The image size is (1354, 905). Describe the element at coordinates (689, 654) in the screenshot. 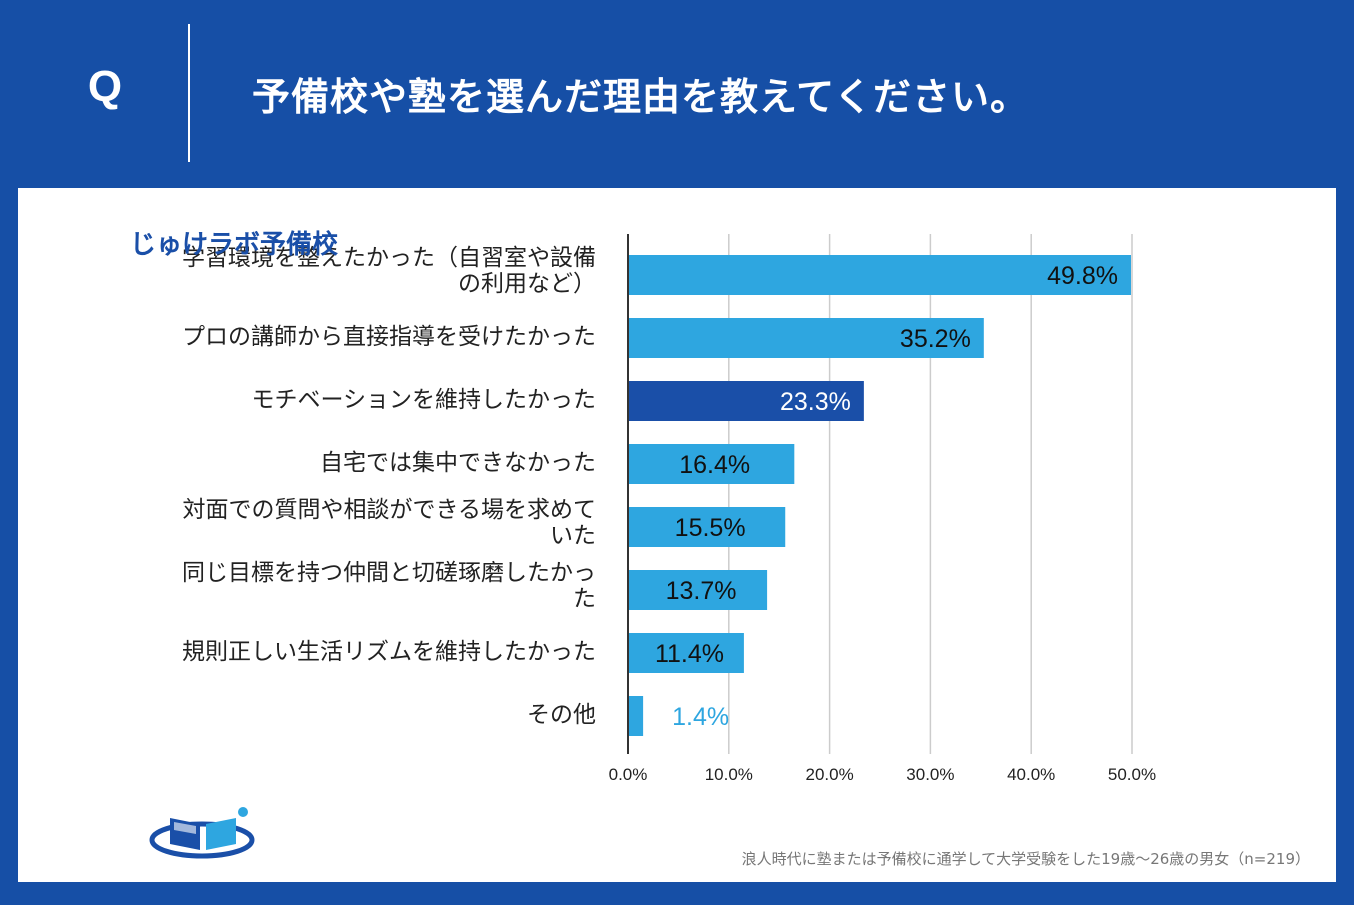

I see `bar-value-label: 11.4%` at that location.